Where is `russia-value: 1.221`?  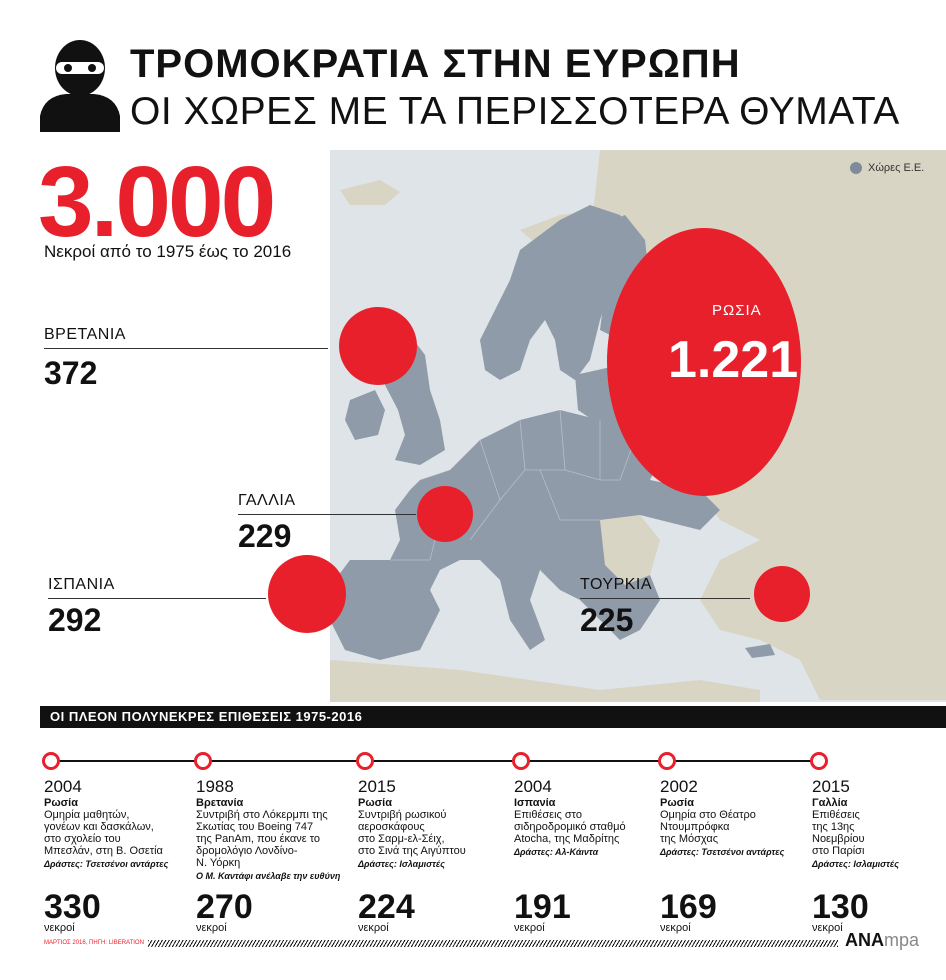 russia-value: 1.221 is located at coordinates (733, 360).